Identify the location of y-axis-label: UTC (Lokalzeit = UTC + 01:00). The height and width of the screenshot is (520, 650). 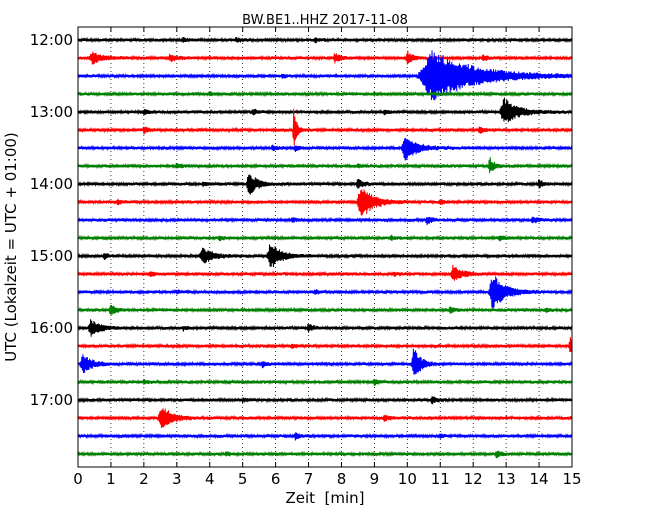
(11, 247).